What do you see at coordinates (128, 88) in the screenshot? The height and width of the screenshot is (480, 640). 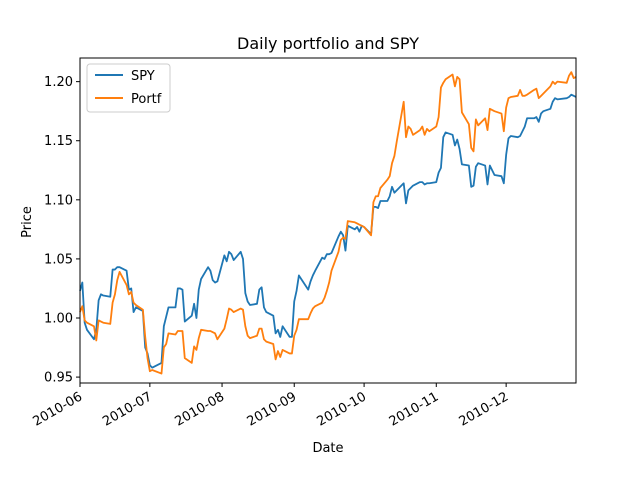 I see `legend: SPY Portf` at bounding box center [128, 88].